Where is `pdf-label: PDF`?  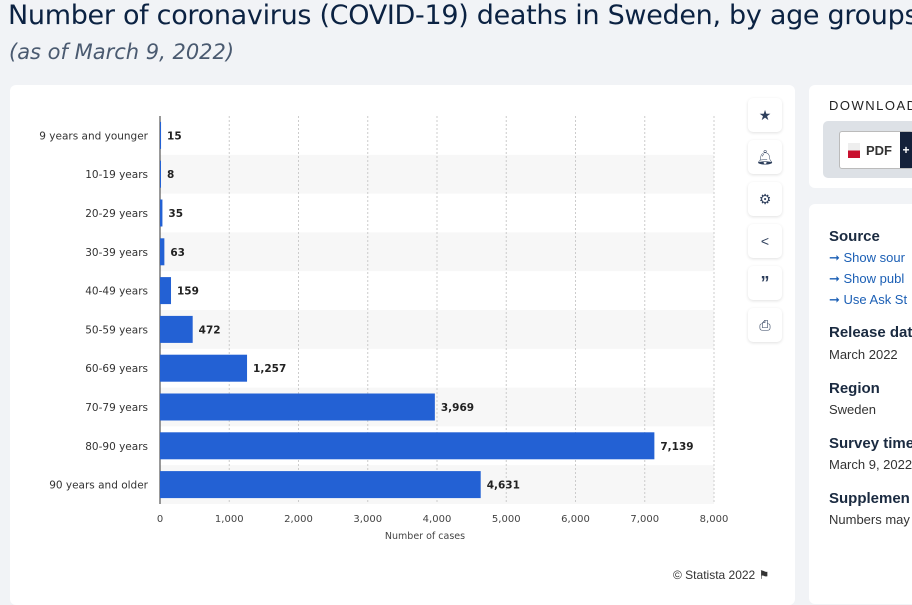
pdf-label: PDF is located at coordinates (879, 150).